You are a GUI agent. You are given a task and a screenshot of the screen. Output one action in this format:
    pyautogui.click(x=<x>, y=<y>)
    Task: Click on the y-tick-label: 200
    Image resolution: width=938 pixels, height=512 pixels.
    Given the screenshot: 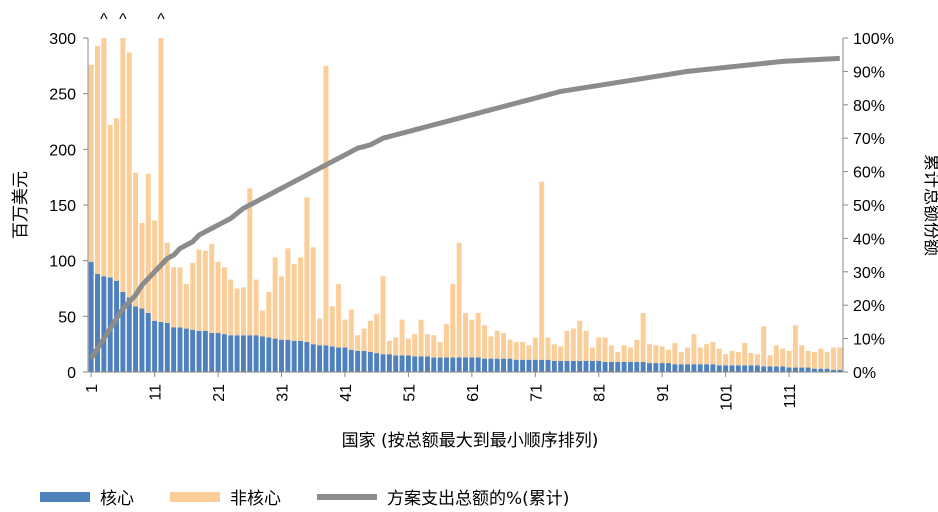 What is the action you would take?
    pyautogui.click(x=62, y=150)
    